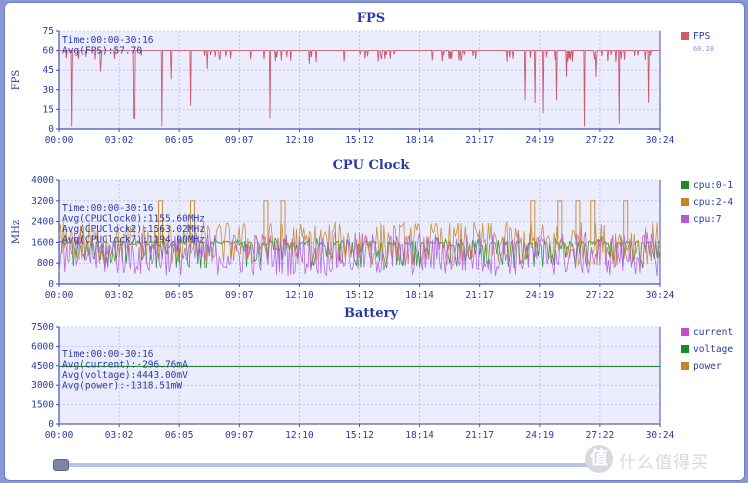 The image size is (748, 483). Describe the element at coordinates (42, 222) in the screenshot. I see `cpu-ytick-label: 2400` at that location.